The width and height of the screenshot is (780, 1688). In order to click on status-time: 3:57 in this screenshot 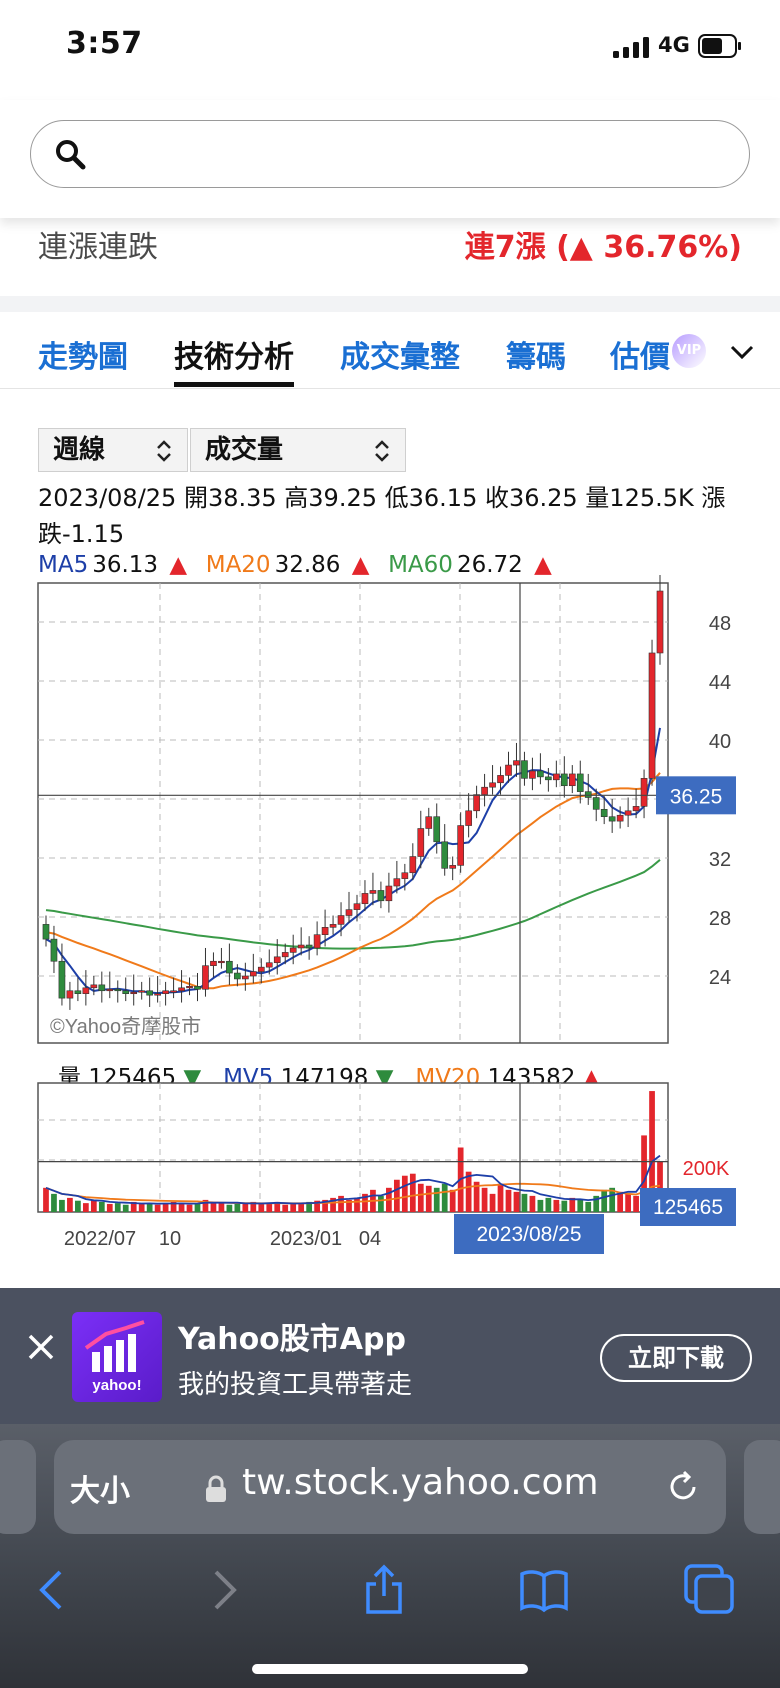, I will do `click(104, 43)`.